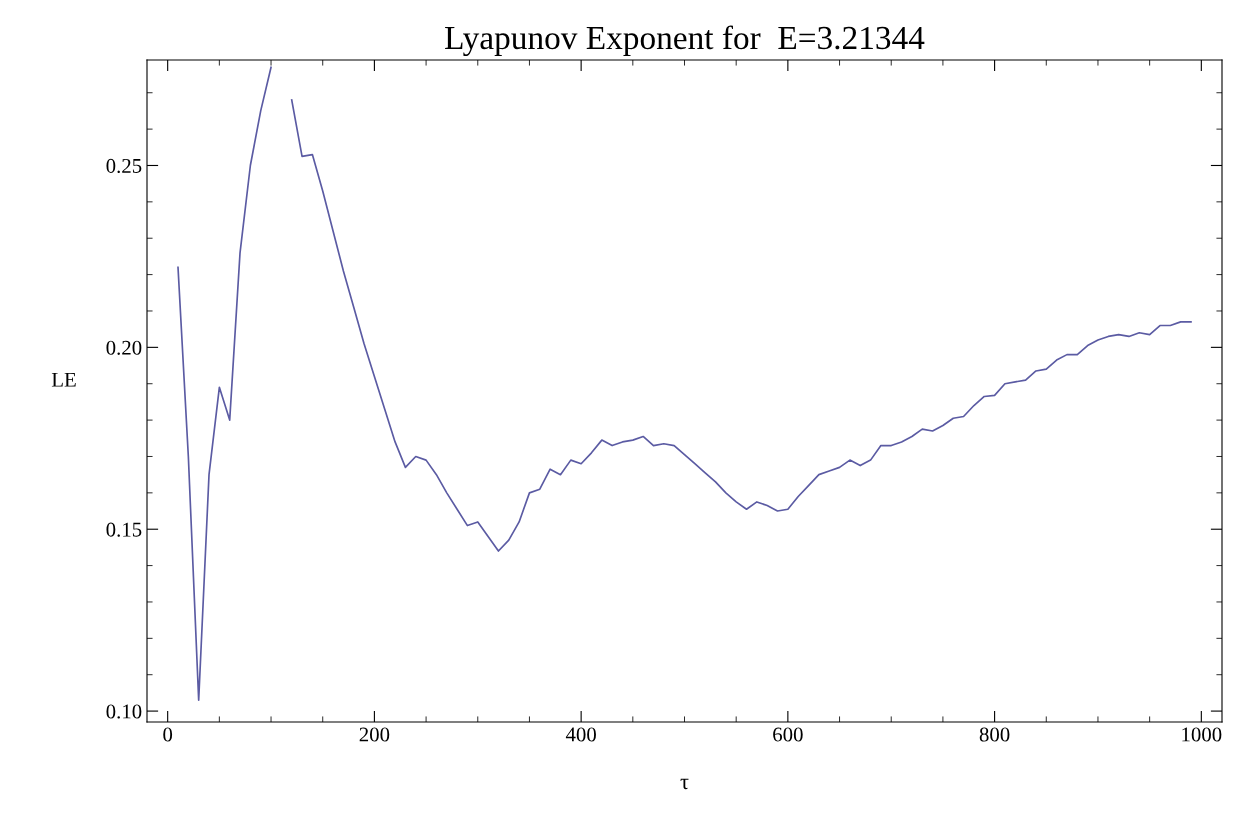 The width and height of the screenshot is (1241, 821). What do you see at coordinates (124, 347) in the screenshot?
I see `y-tick-label: 0.20` at bounding box center [124, 347].